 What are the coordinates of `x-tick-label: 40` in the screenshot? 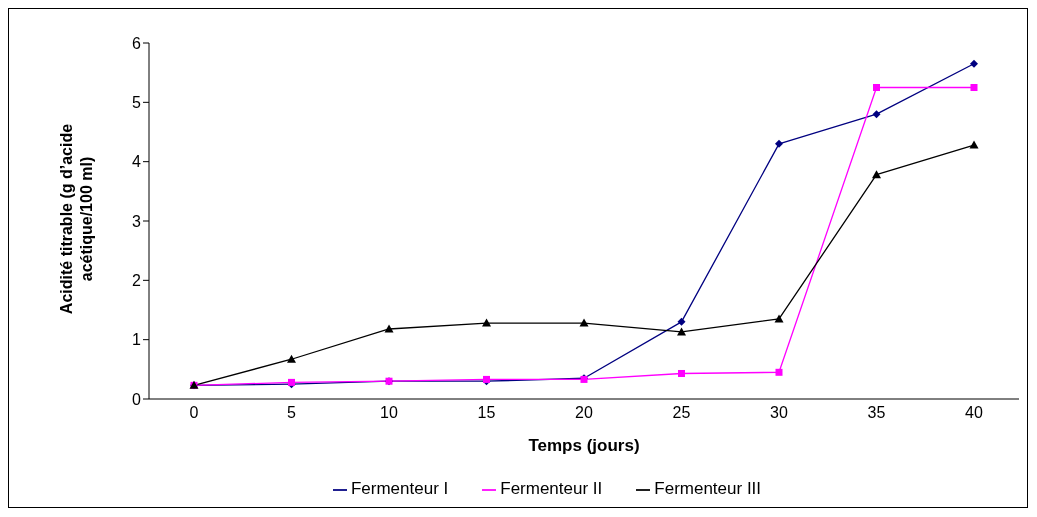 It's located at (974, 413).